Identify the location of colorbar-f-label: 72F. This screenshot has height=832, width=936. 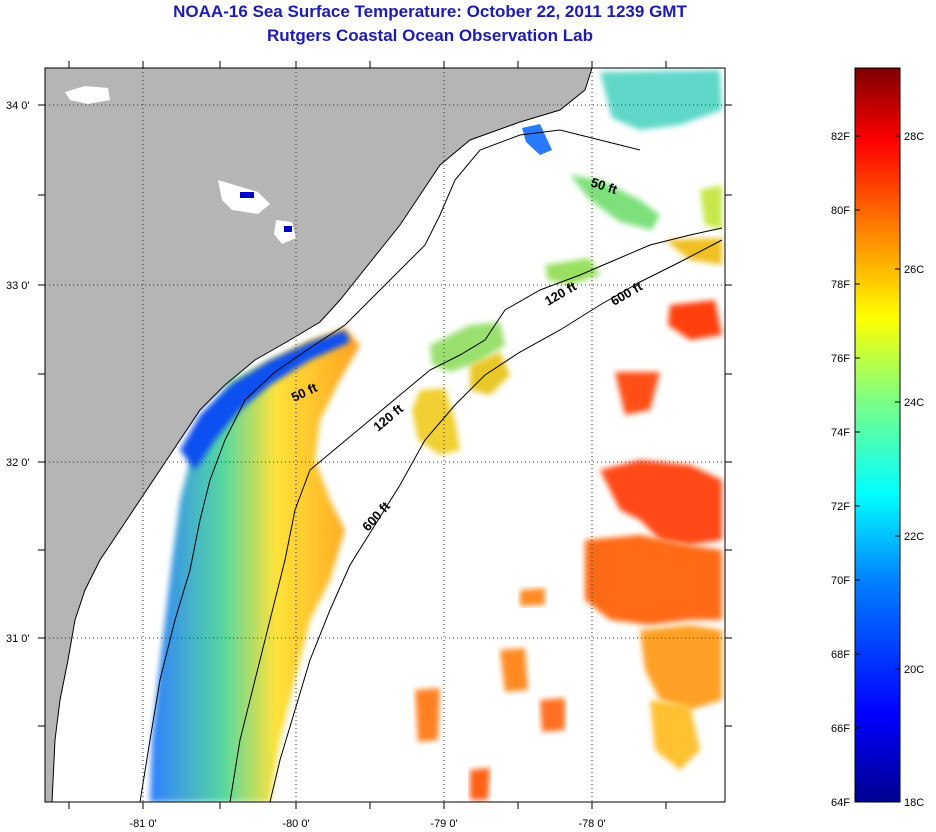
(840, 507).